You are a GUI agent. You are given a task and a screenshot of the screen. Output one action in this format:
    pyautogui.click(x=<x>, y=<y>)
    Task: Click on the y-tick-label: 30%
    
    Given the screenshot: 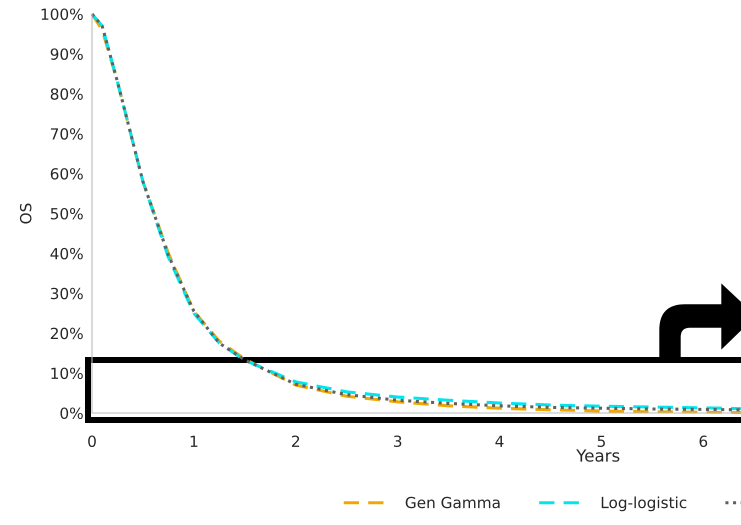 What is the action you would take?
    pyautogui.click(x=66, y=294)
    